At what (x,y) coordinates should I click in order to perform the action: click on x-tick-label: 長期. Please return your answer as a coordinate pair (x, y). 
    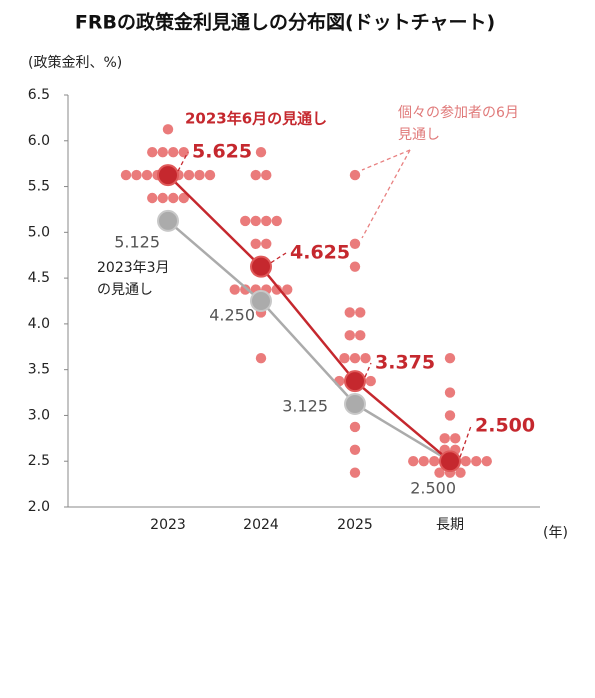
    Looking at the image, I should click on (450, 525).